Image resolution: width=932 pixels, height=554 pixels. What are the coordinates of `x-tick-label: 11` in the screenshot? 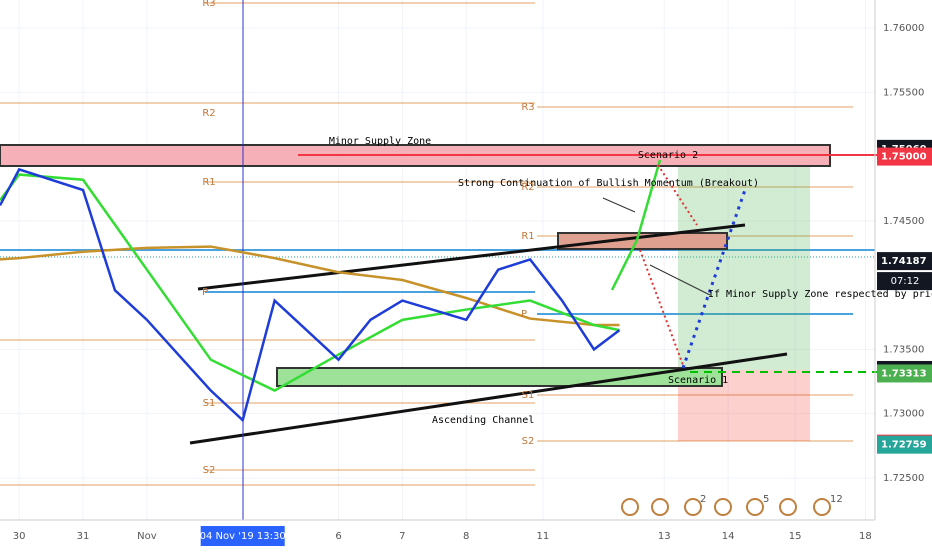 It's located at (543, 536).